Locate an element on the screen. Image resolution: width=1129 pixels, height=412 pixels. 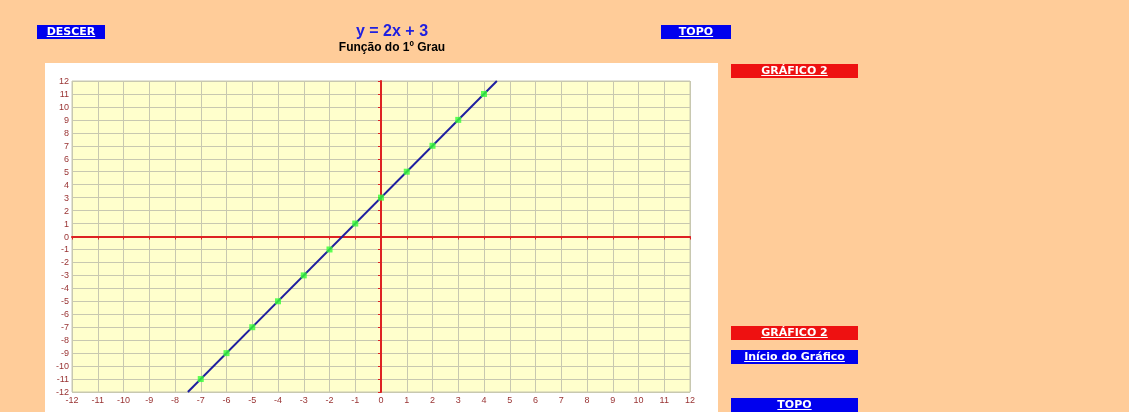
y-tick-label: -5 is located at coordinates (64, 301).